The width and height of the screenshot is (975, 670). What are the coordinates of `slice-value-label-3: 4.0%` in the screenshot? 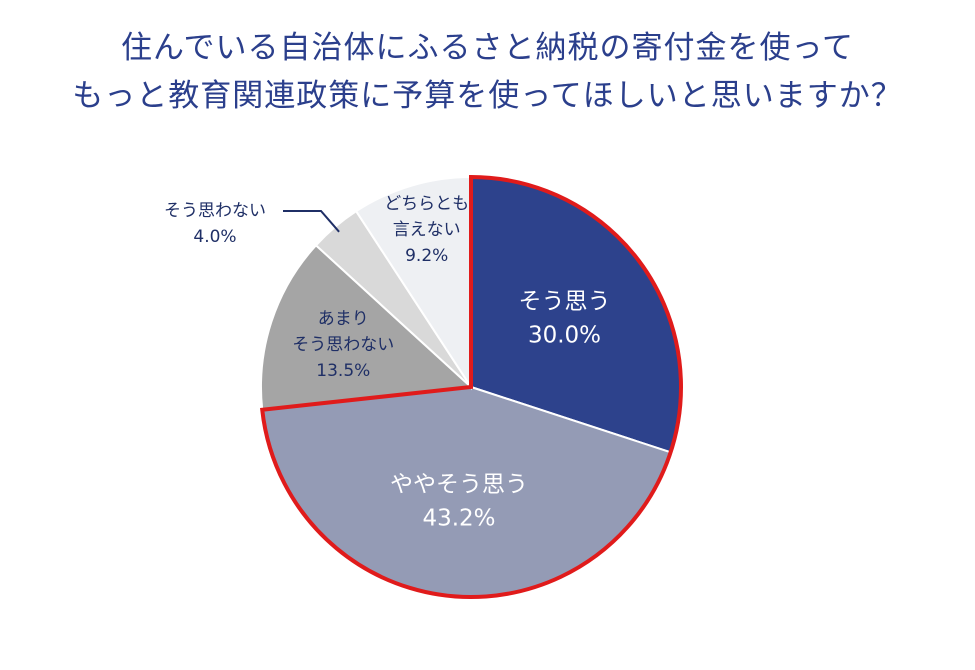 It's located at (214, 237).